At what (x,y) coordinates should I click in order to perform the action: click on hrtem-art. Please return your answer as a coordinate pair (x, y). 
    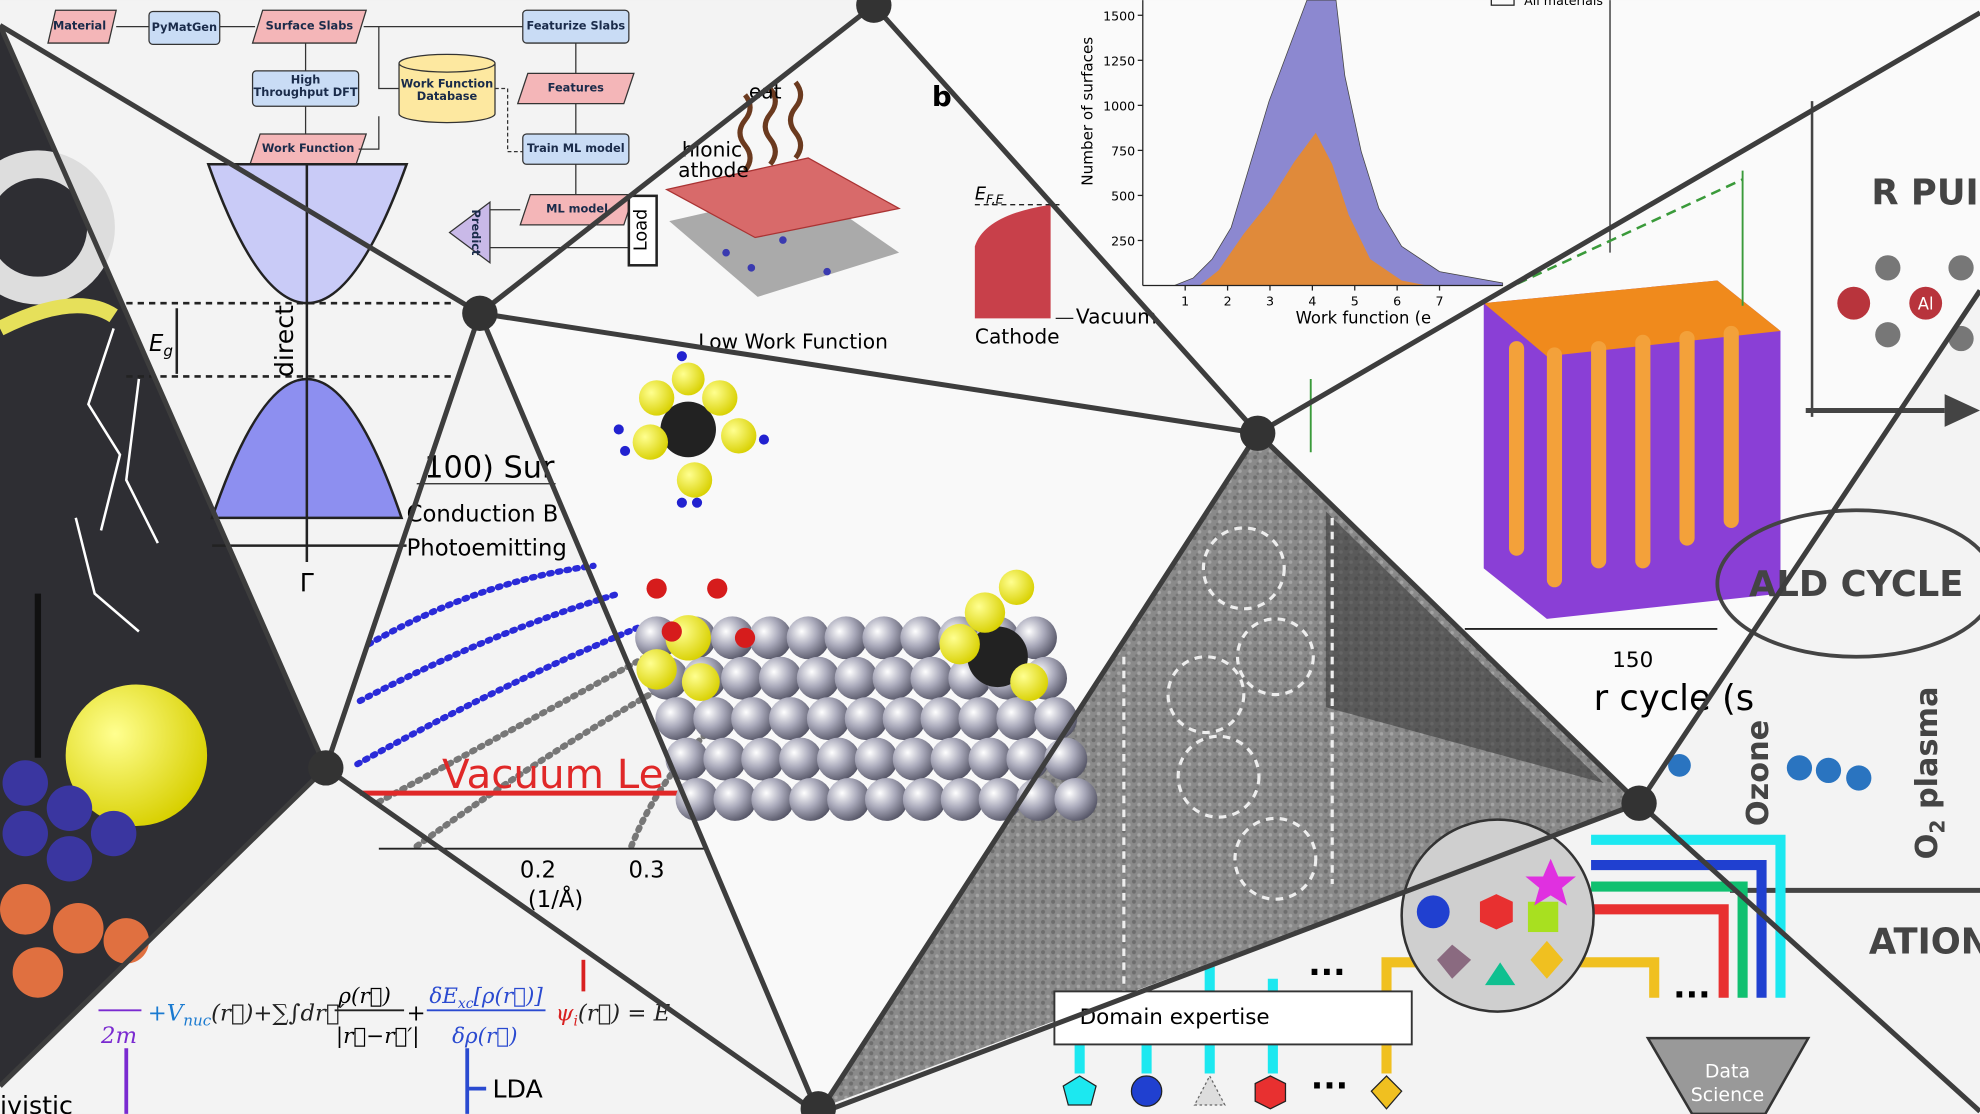
    Looking at the image, I should click on (1228, 764).